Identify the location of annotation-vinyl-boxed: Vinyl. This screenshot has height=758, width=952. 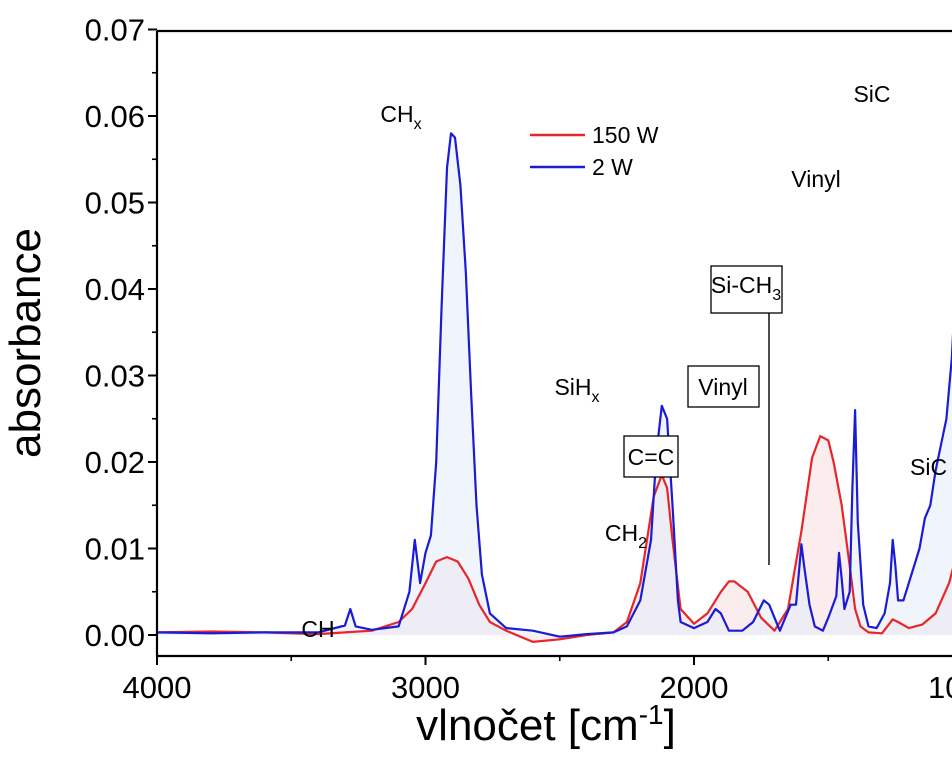
(722, 387).